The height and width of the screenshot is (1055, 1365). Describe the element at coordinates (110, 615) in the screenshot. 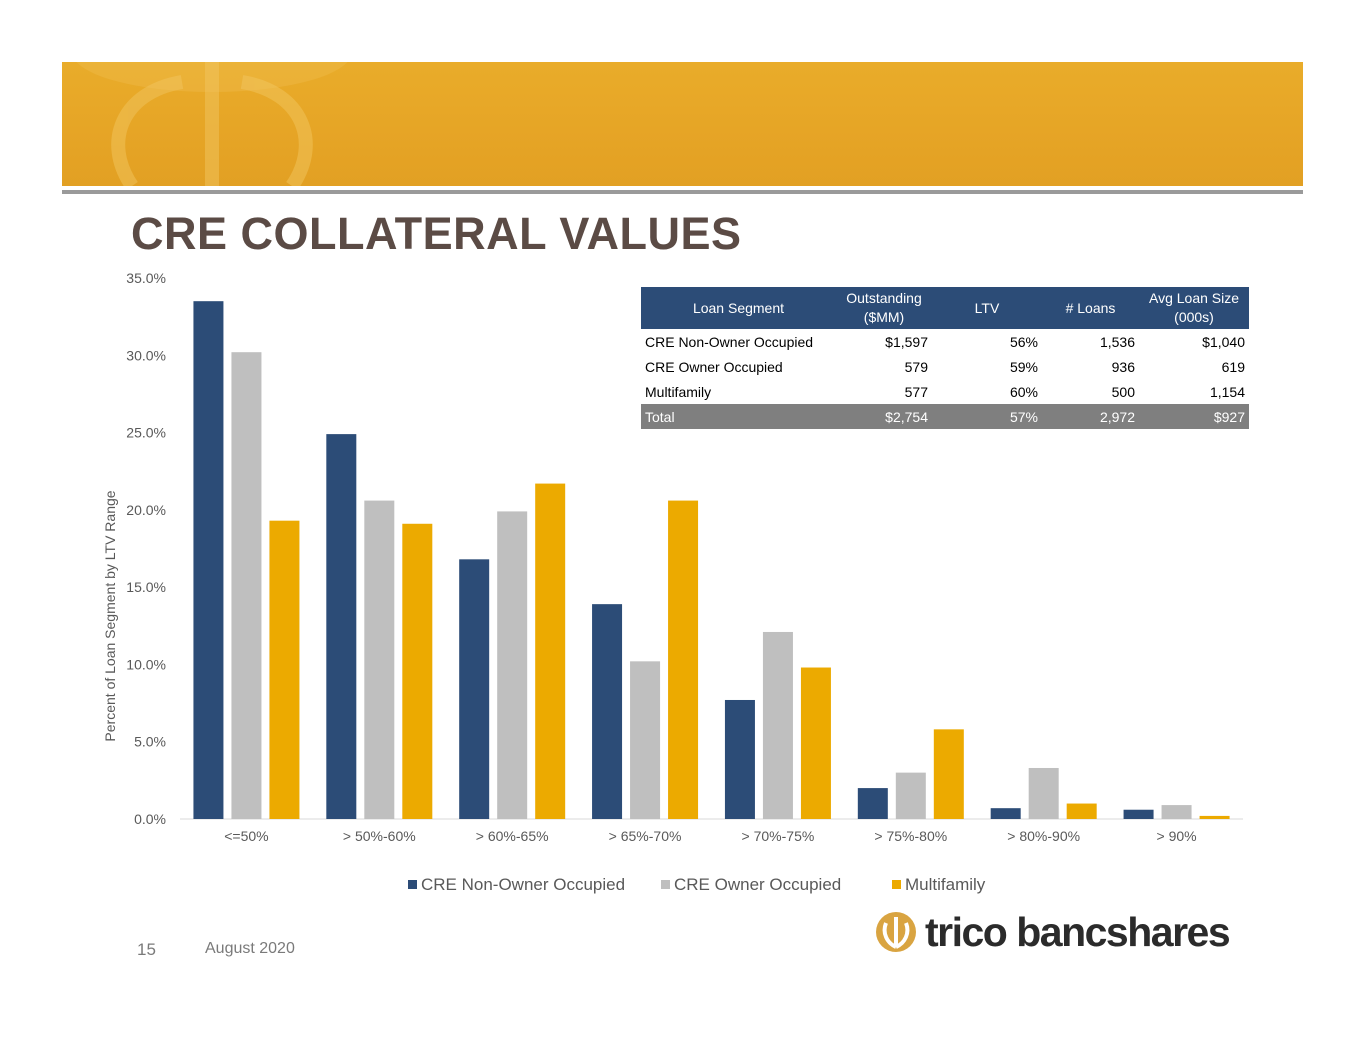

I see `y-axis-title: Percent of Loan Segment by LTV Range` at that location.